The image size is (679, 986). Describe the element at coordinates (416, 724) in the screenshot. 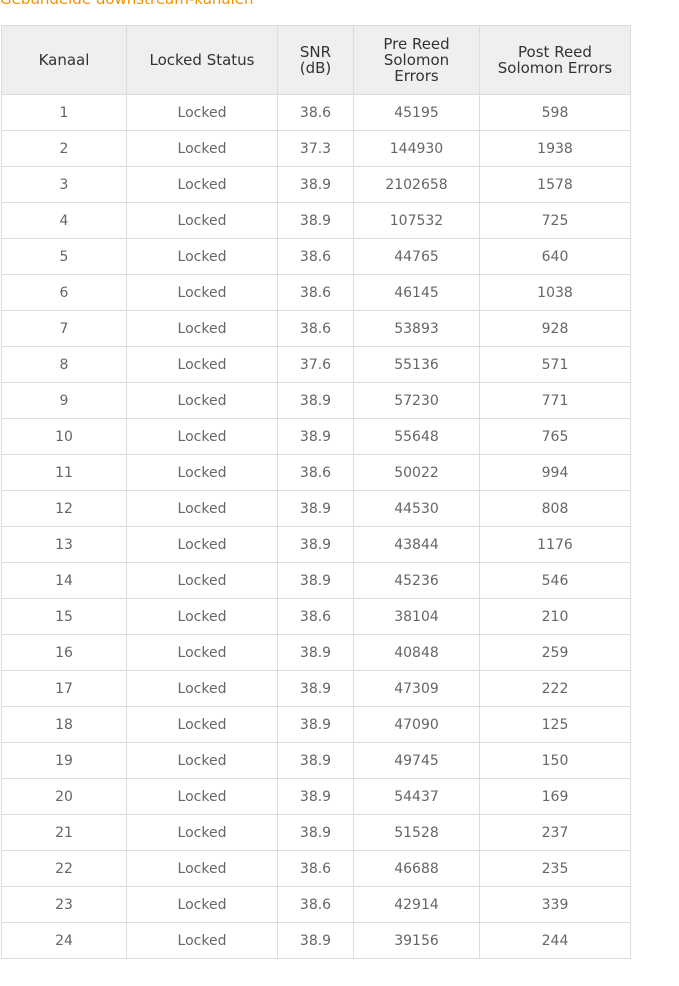

I see `cell-pre-rs-errors: 47090` at that location.